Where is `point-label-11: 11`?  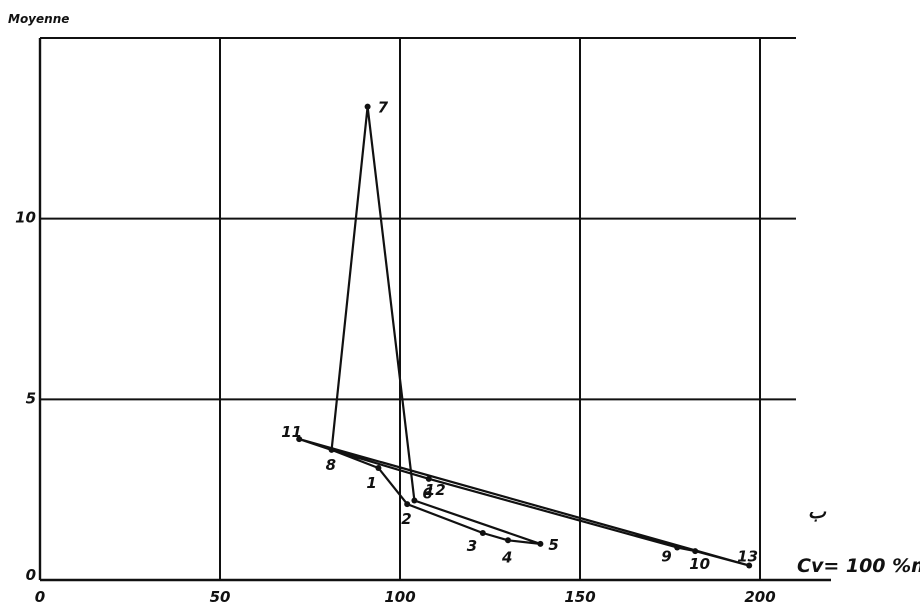 point-label-11: 11 is located at coordinates (291, 432).